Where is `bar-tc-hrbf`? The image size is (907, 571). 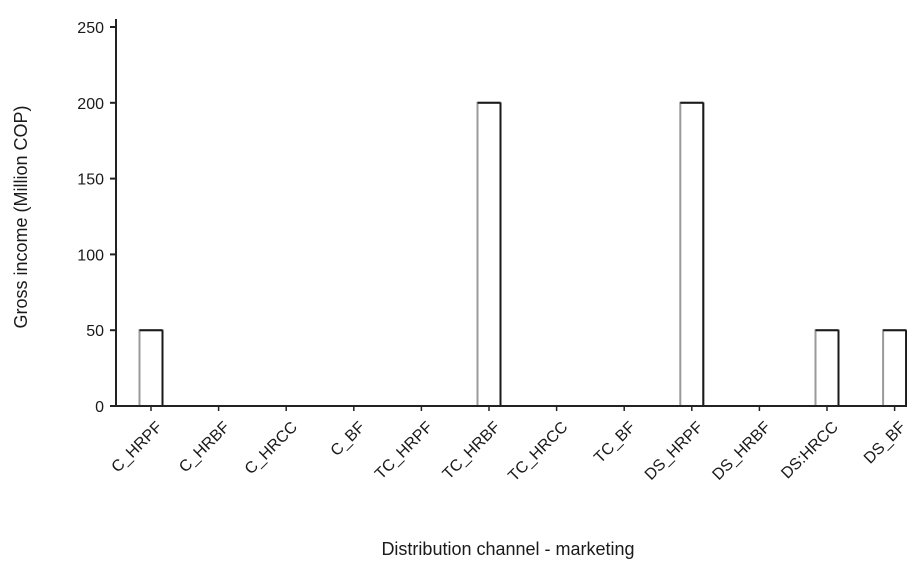
bar-tc-hrbf is located at coordinates (489, 254).